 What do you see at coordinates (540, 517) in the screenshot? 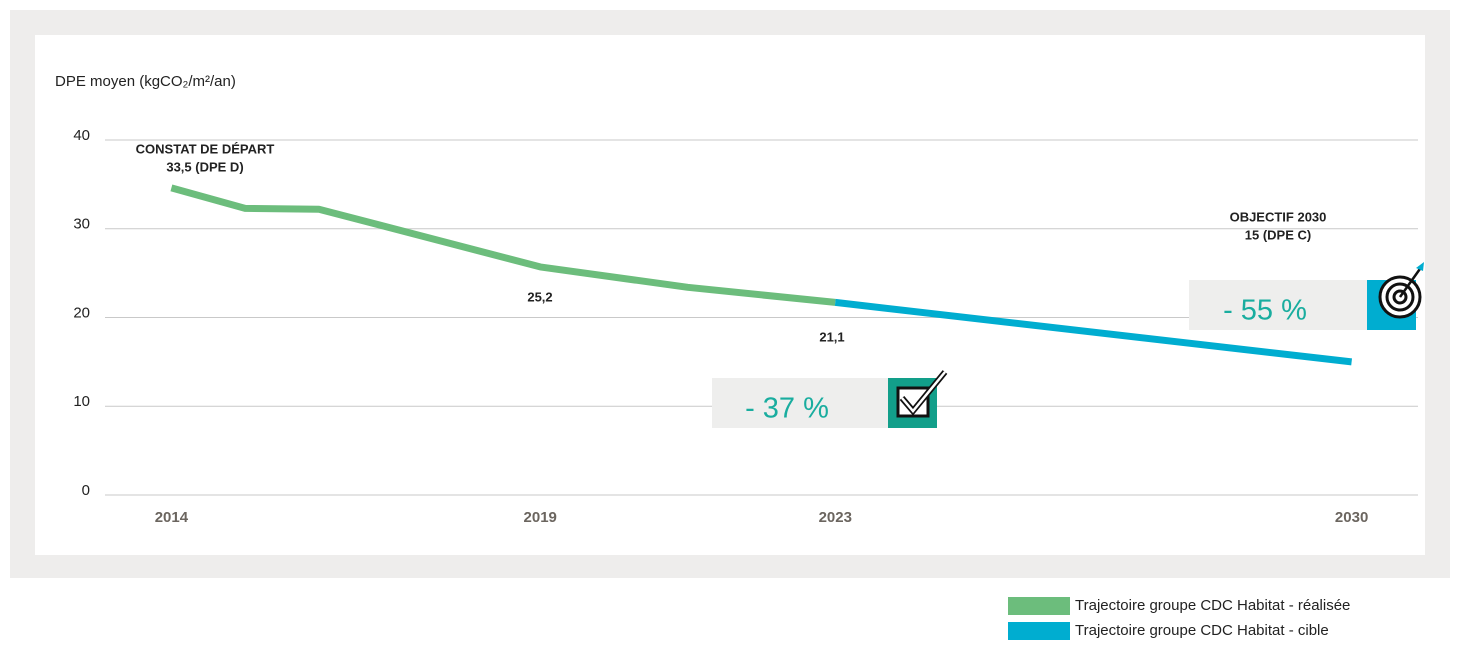
I see `x-tick-label: 2019` at bounding box center [540, 517].